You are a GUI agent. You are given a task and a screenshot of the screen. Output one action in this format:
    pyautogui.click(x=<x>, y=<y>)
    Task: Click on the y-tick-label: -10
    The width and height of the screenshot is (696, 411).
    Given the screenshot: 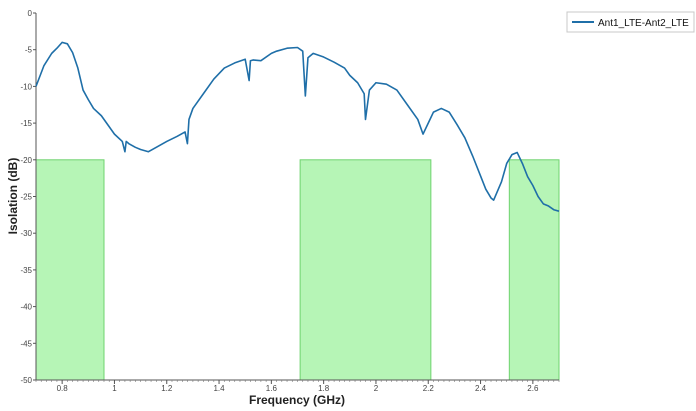 What is the action you would take?
    pyautogui.click(x=26, y=86)
    